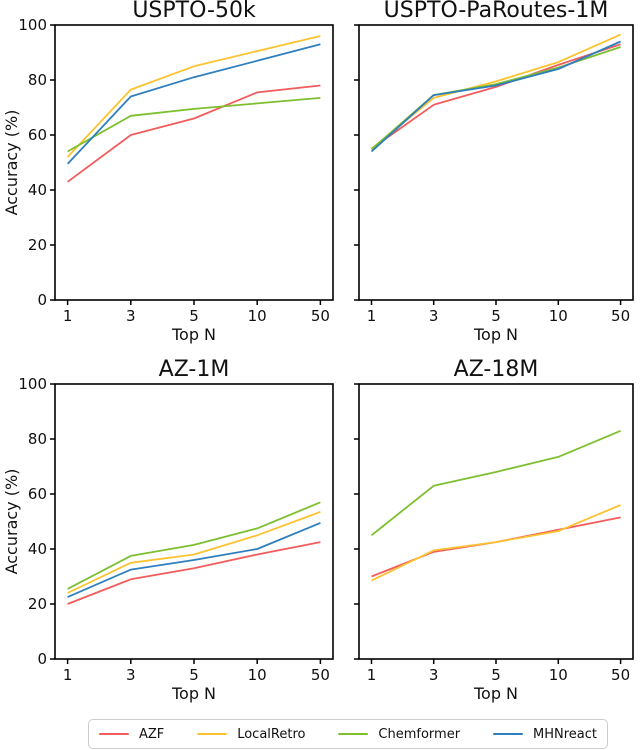 This screenshot has height=750, width=640. What do you see at coordinates (496, 369) in the screenshot?
I see `subplot-title: AZ-18M` at bounding box center [496, 369].